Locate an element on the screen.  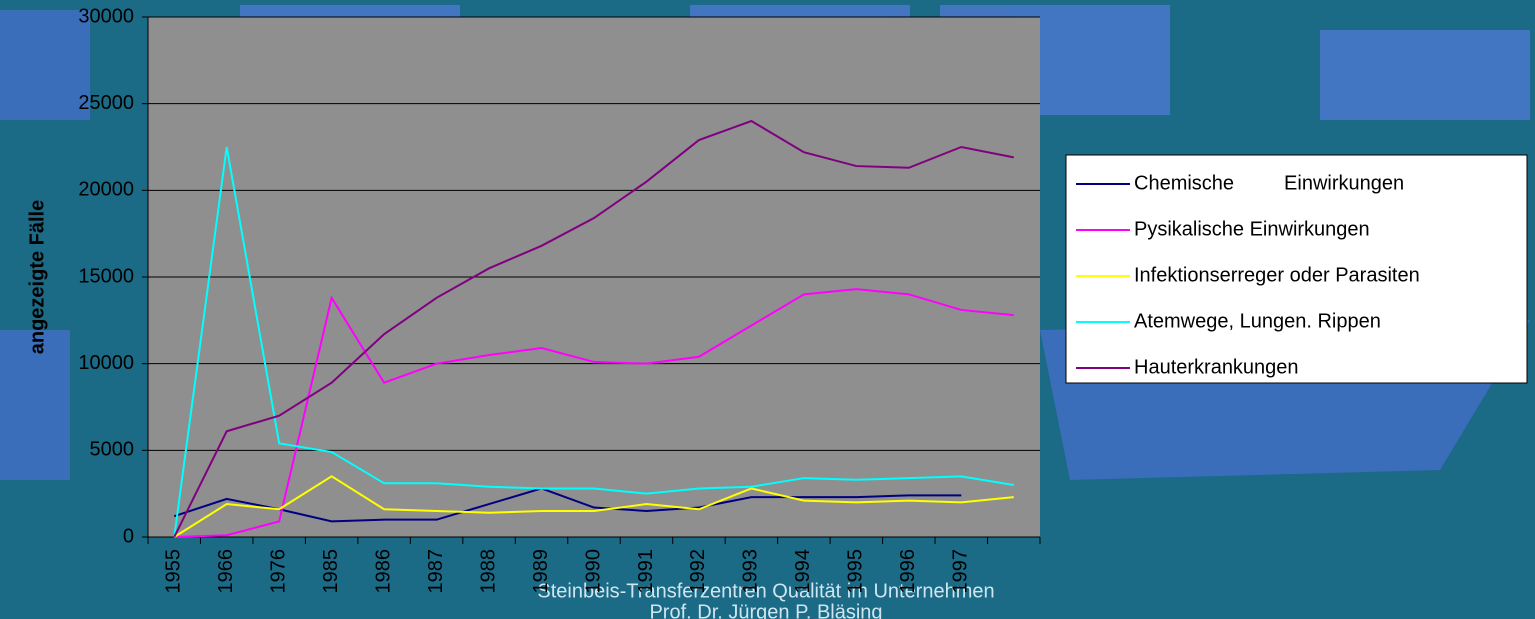
y-axis-label: angezeigte Fälle is located at coordinates (37, 277).